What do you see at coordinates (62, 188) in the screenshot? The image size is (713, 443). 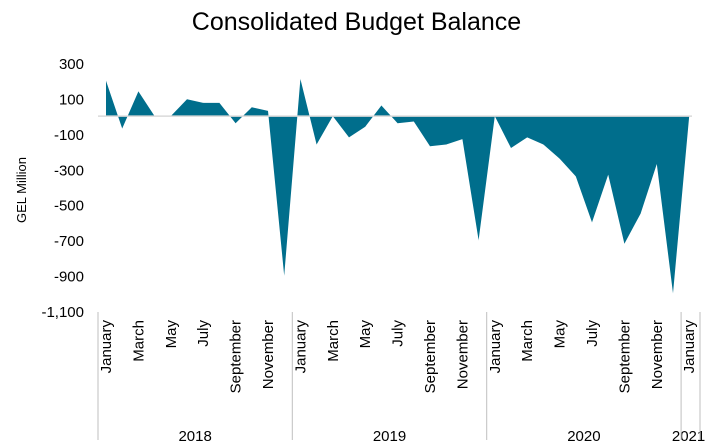 I see `y-axis: 300 100 -100 -300 -500 -700 -900 -1,100` at bounding box center [62, 188].